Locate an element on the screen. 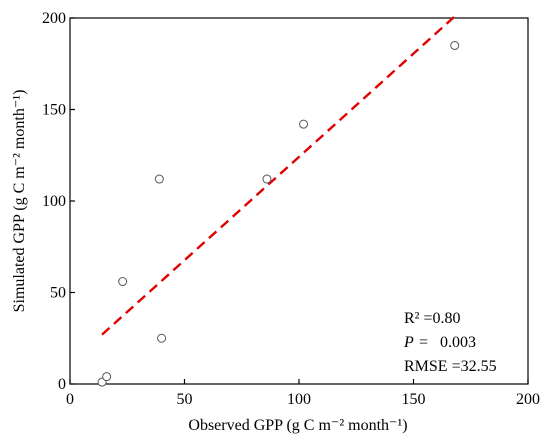 The width and height of the screenshot is (550, 444). p-value: = 0.003 is located at coordinates (447, 342).